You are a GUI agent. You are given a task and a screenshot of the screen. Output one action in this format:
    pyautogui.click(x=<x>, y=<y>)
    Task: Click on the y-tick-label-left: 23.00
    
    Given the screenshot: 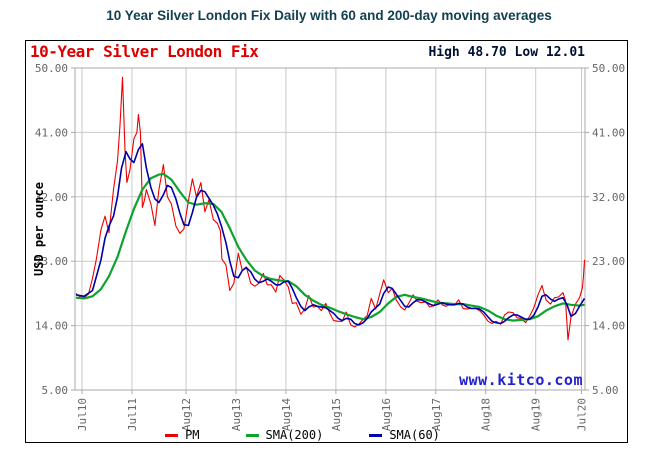 What is the action you would take?
    pyautogui.click(x=51, y=261)
    